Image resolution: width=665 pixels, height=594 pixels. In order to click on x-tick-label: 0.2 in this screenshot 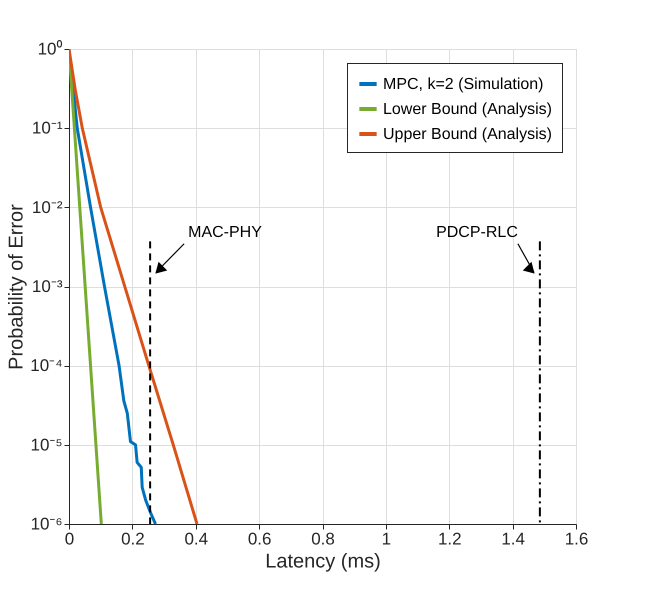, I will do `click(133, 539)`.